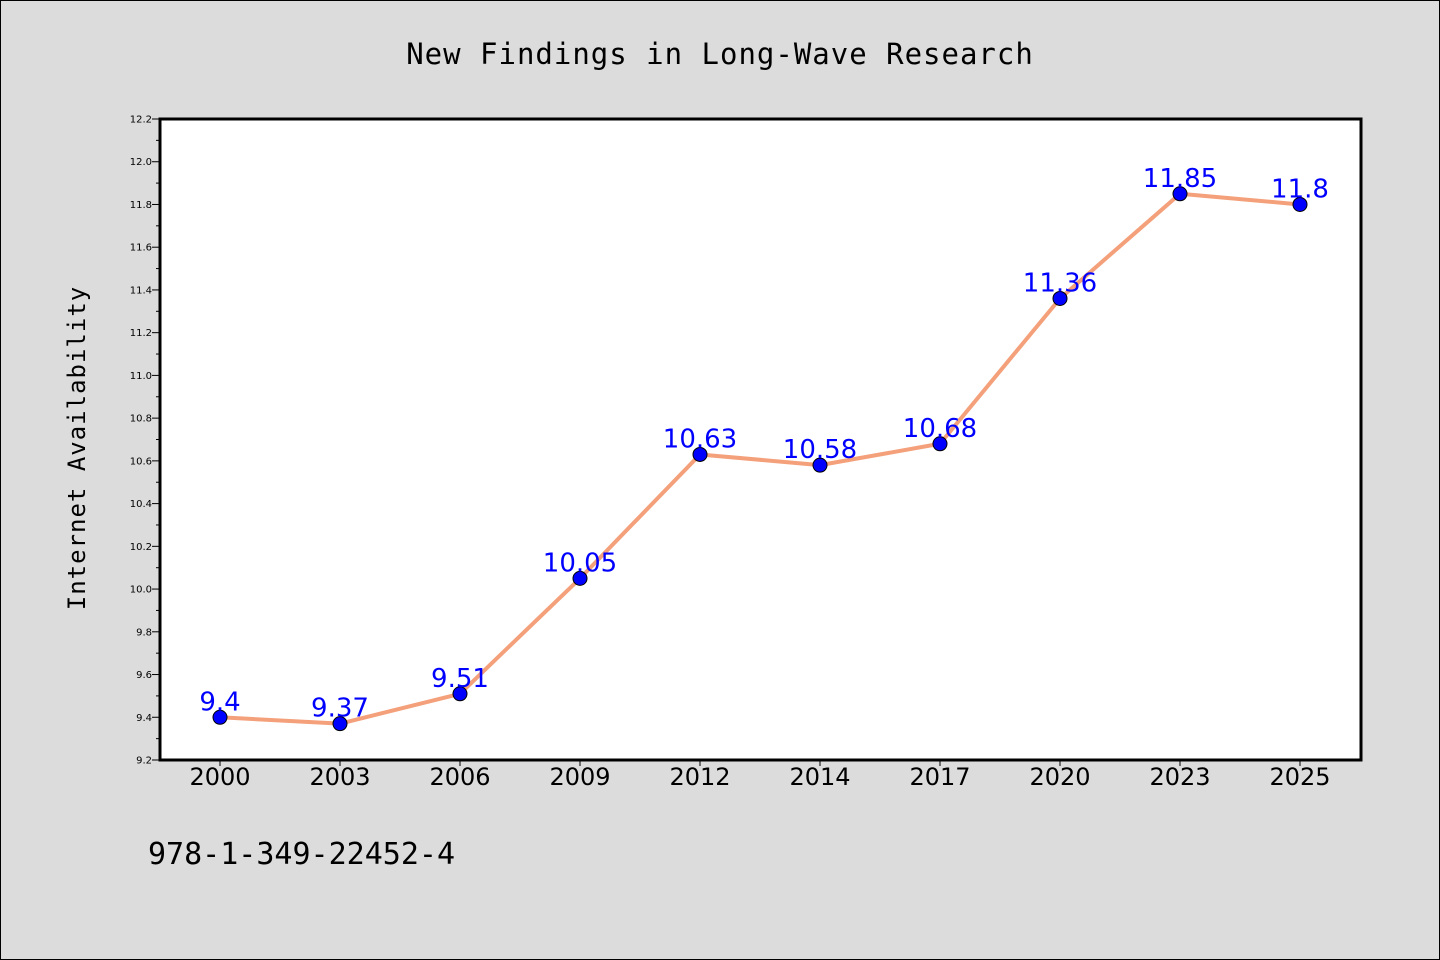 The image size is (1440, 960). I want to click on data-label: 11.85, so click(1180, 179).